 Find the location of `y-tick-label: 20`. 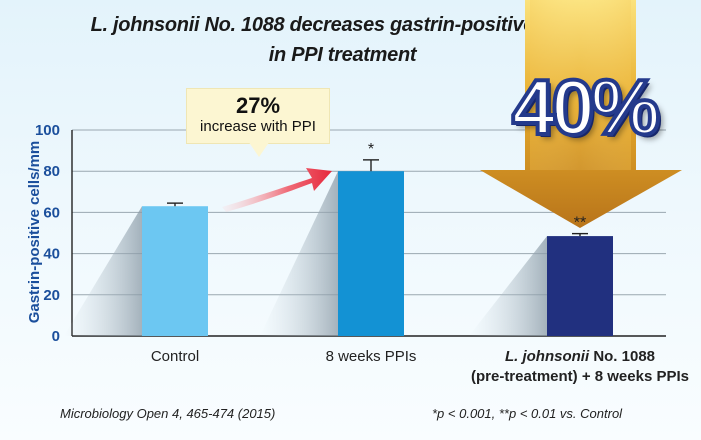

y-tick-label: 20 is located at coordinates (51, 295).